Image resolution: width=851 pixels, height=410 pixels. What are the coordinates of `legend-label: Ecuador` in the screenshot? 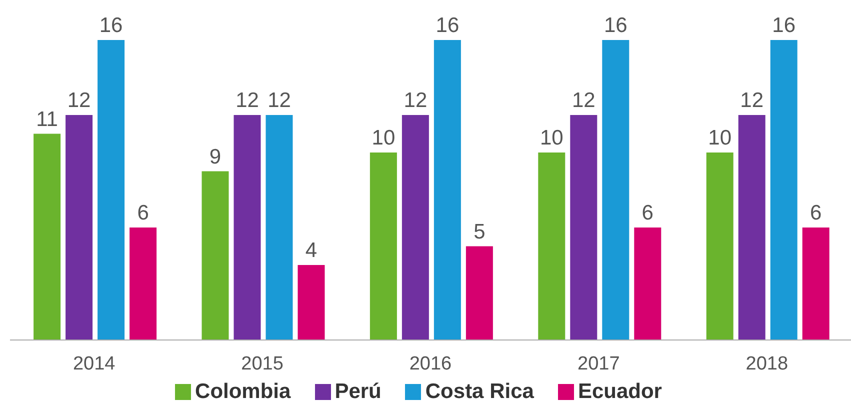 It's located at (620, 391).